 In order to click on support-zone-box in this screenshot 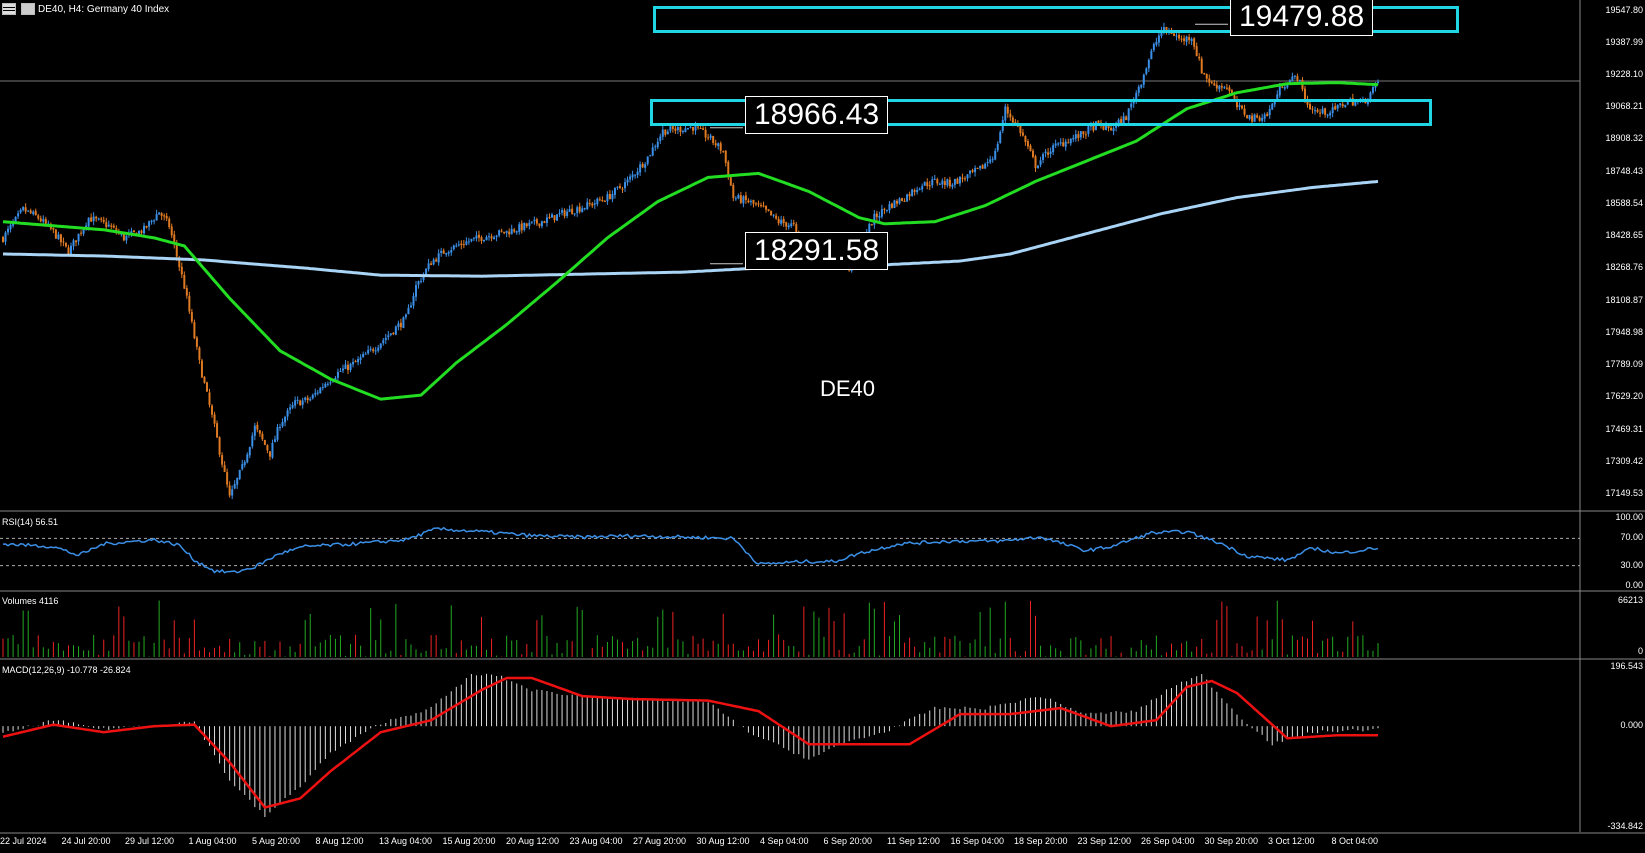, I will do `click(1041, 112)`.